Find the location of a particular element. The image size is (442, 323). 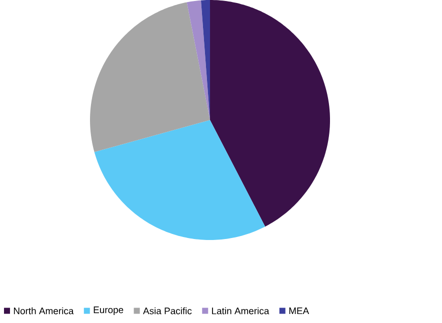

legend-label: Latin America is located at coordinates (241, 310).